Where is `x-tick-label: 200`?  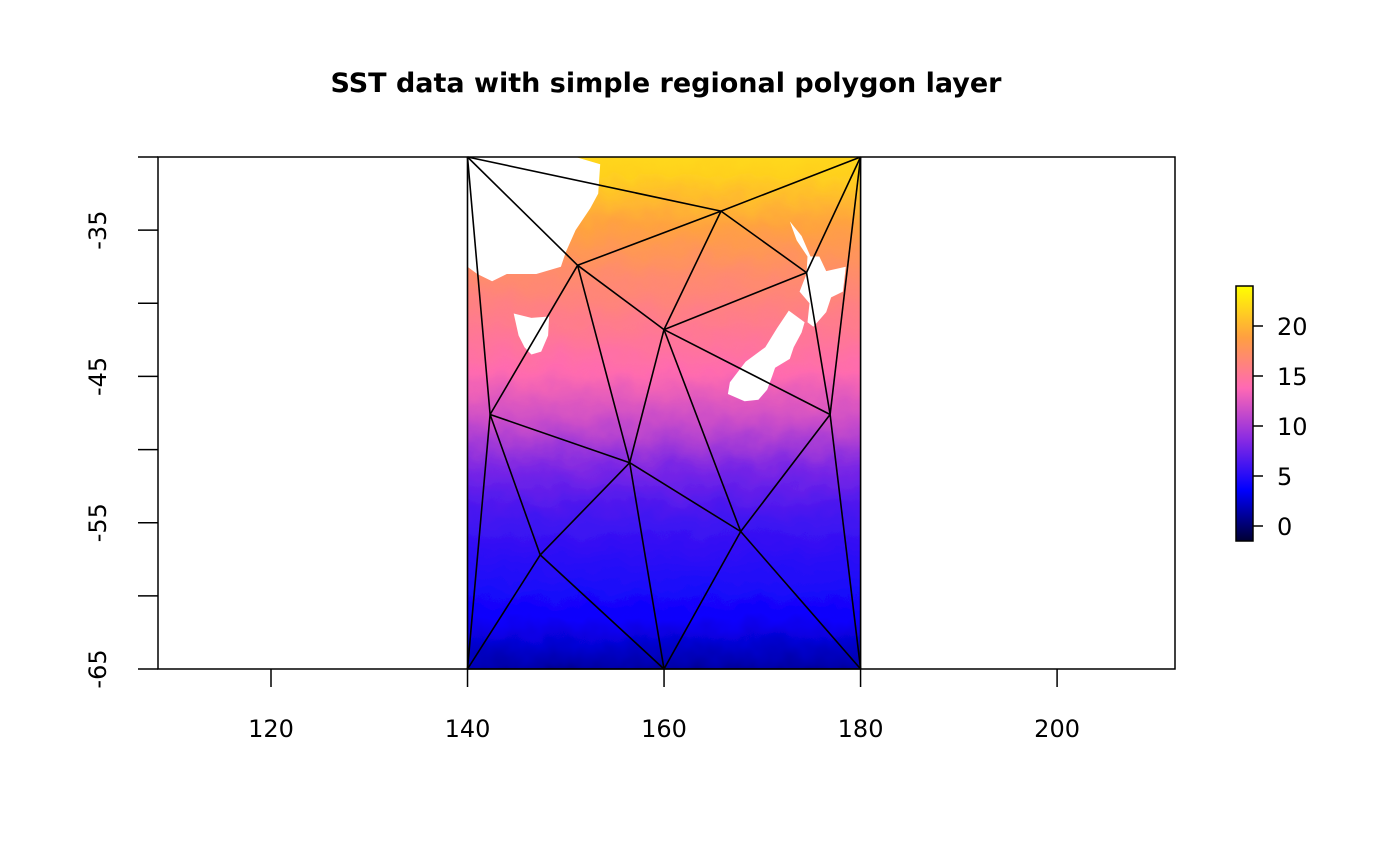
x-tick-label: 200 is located at coordinates (1057, 729).